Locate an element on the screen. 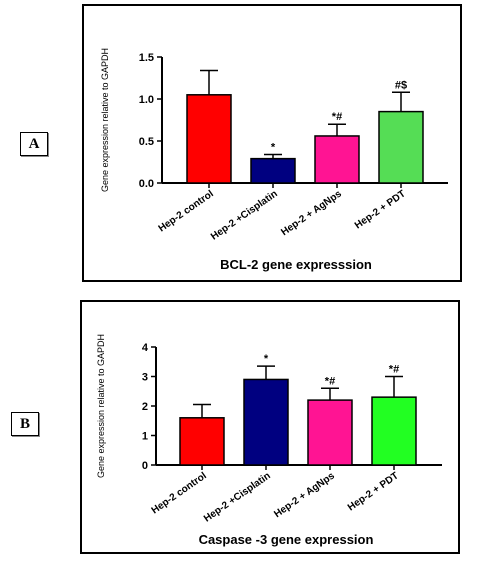 The image size is (481, 564). chart-a-ytick-label-3: 1.5 is located at coordinates (146, 58).